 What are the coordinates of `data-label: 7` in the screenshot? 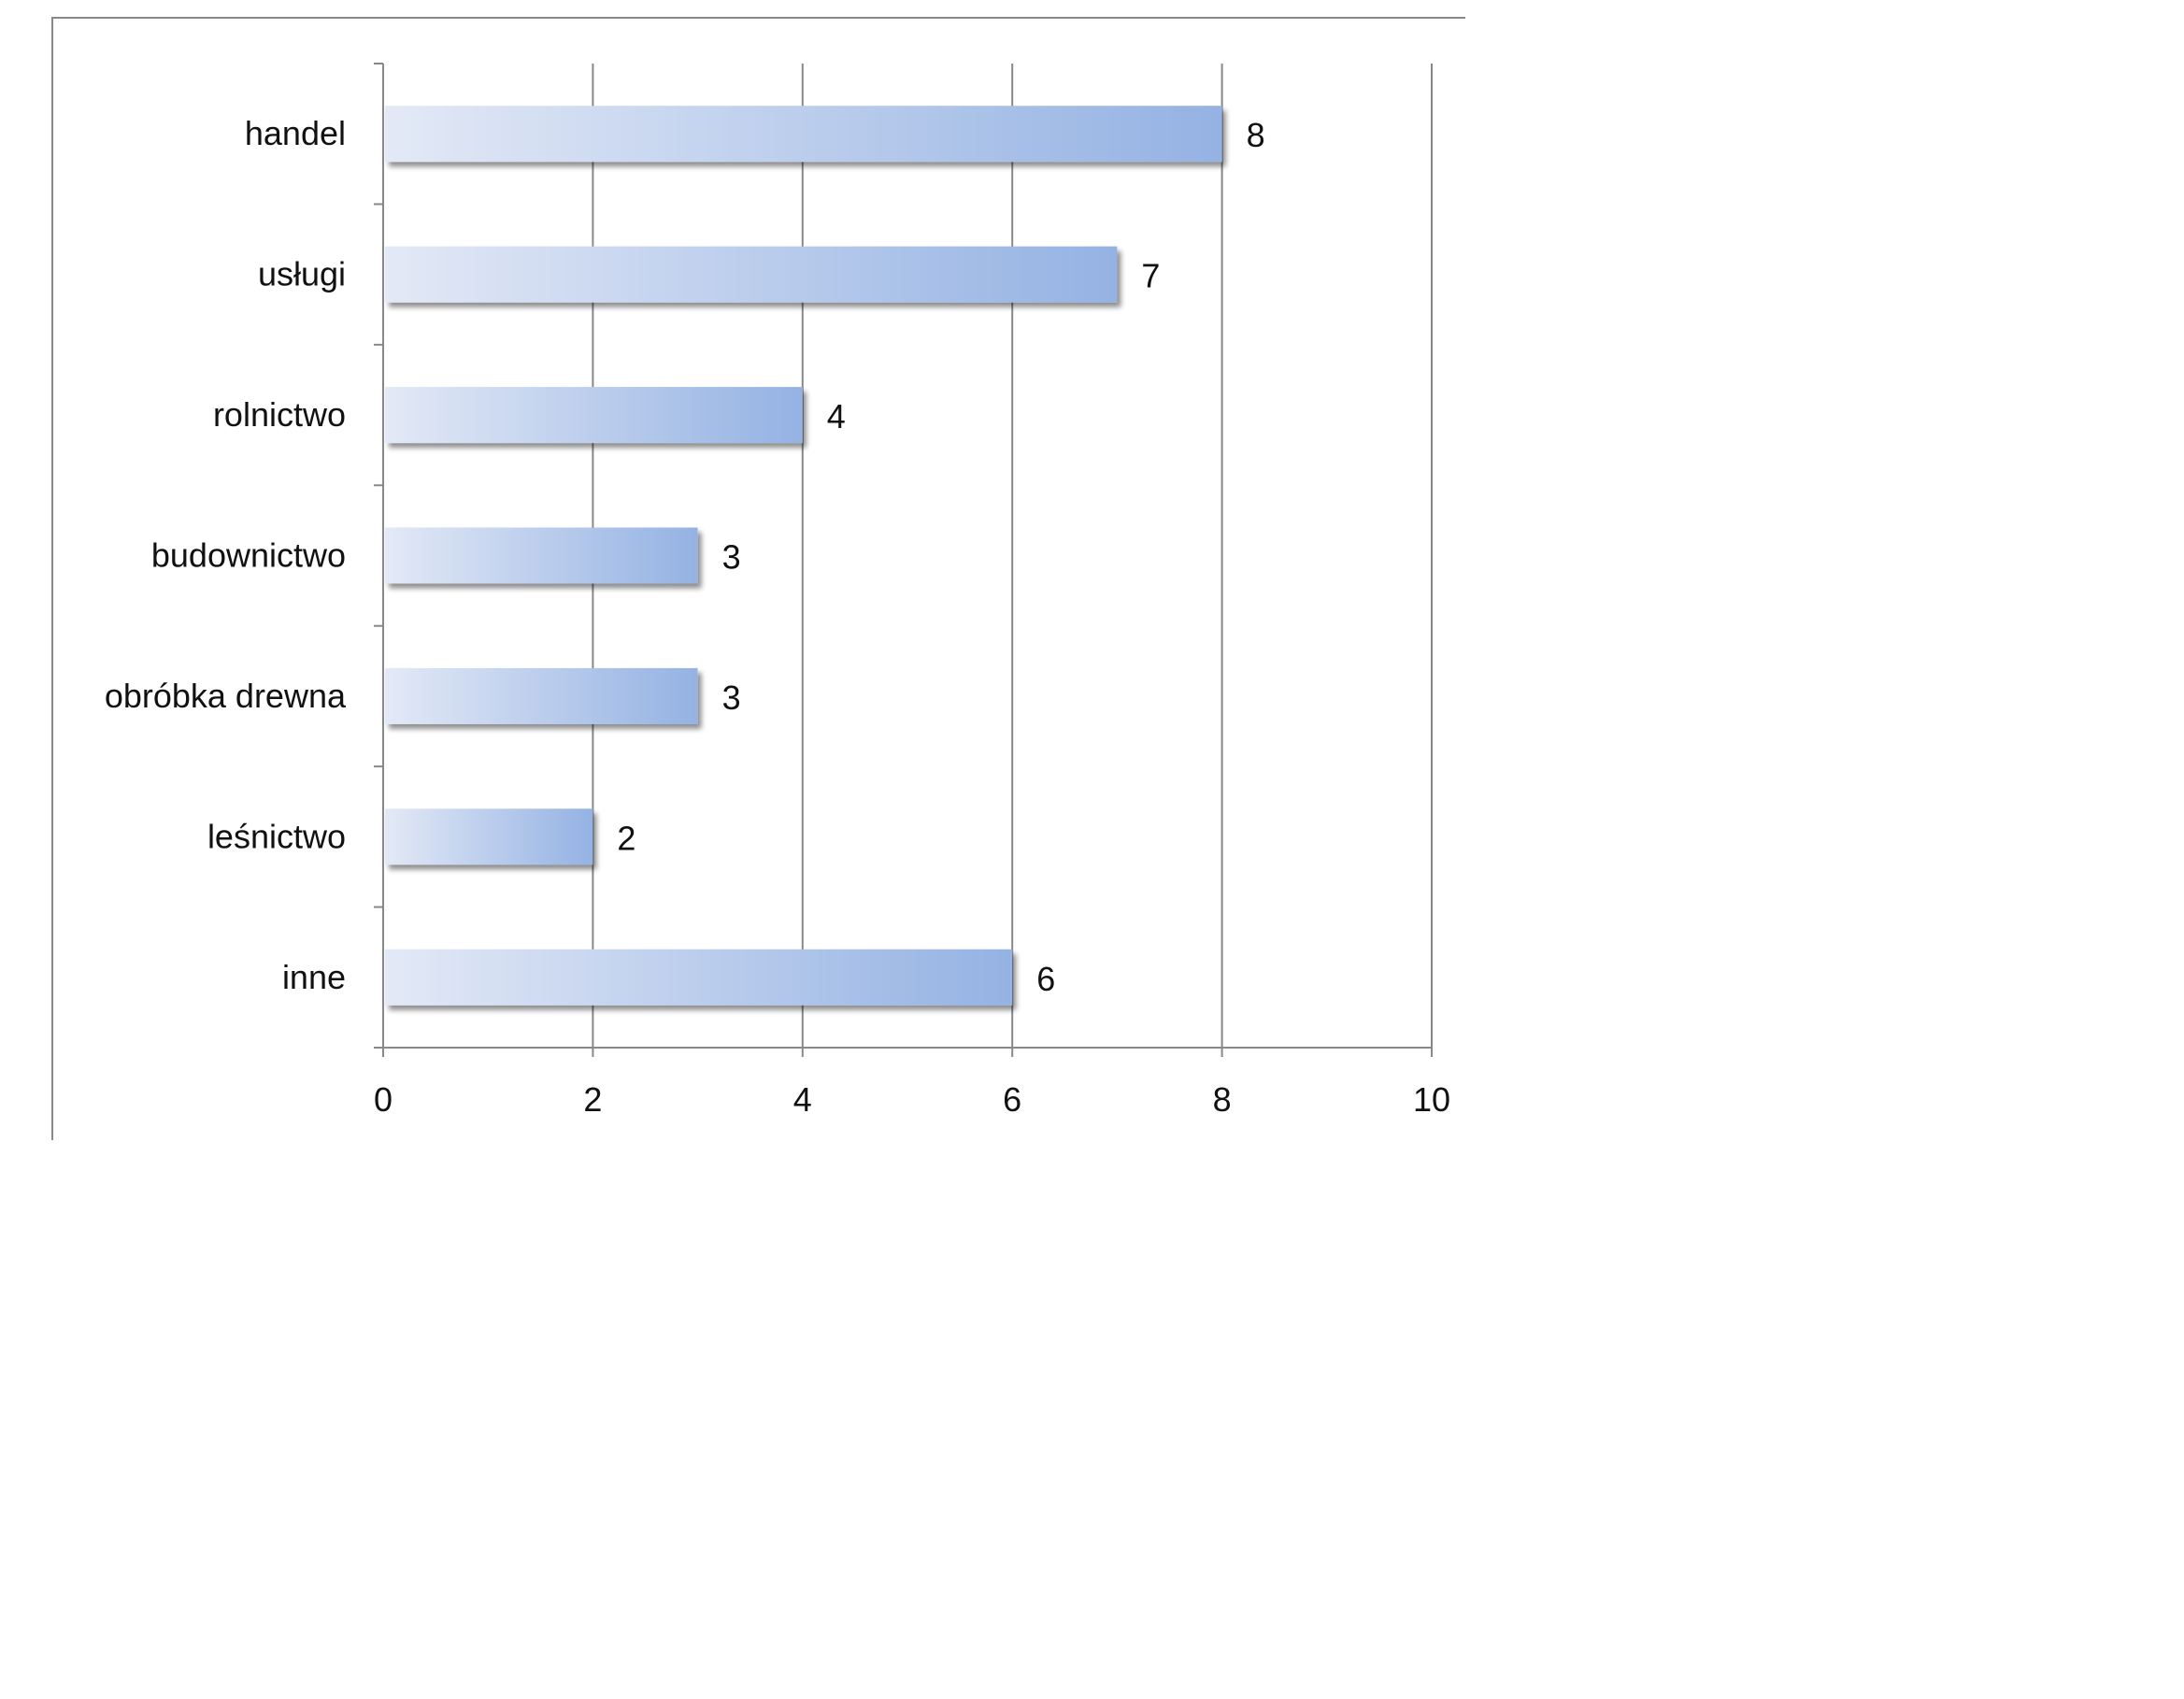 It's located at (1150, 276).